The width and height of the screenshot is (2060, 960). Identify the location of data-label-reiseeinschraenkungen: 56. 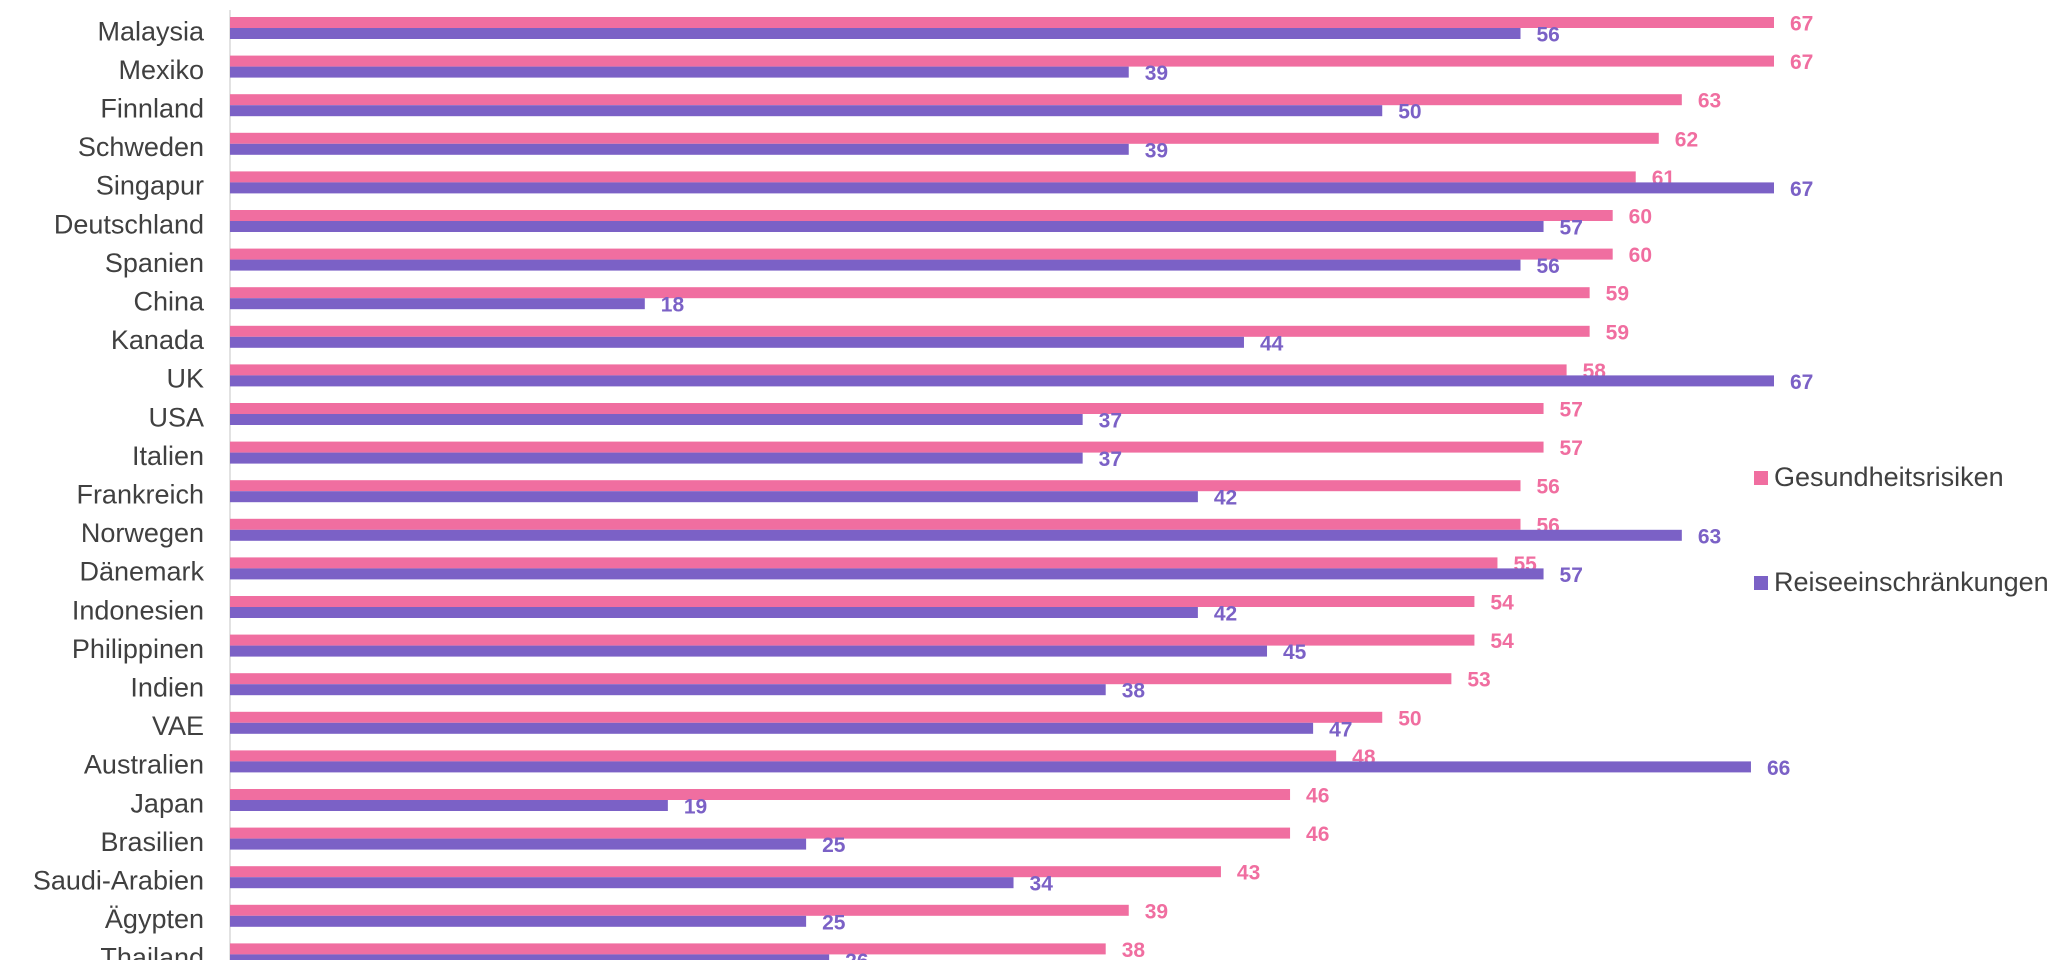
(1548, 35).